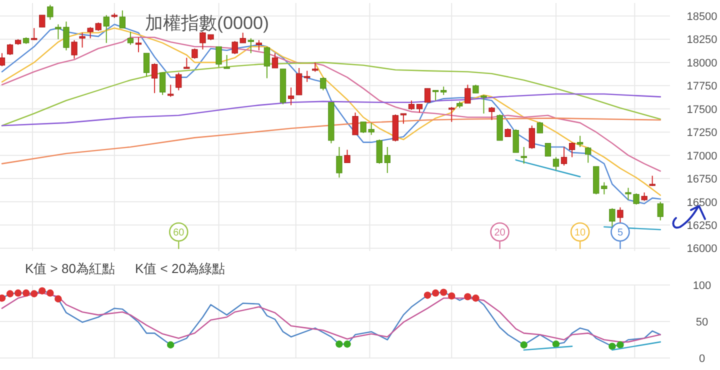 The image size is (720, 370). Describe the element at coordinates (702, 110) in the screenshot. I see `y-tick-label: 17500` at that location.